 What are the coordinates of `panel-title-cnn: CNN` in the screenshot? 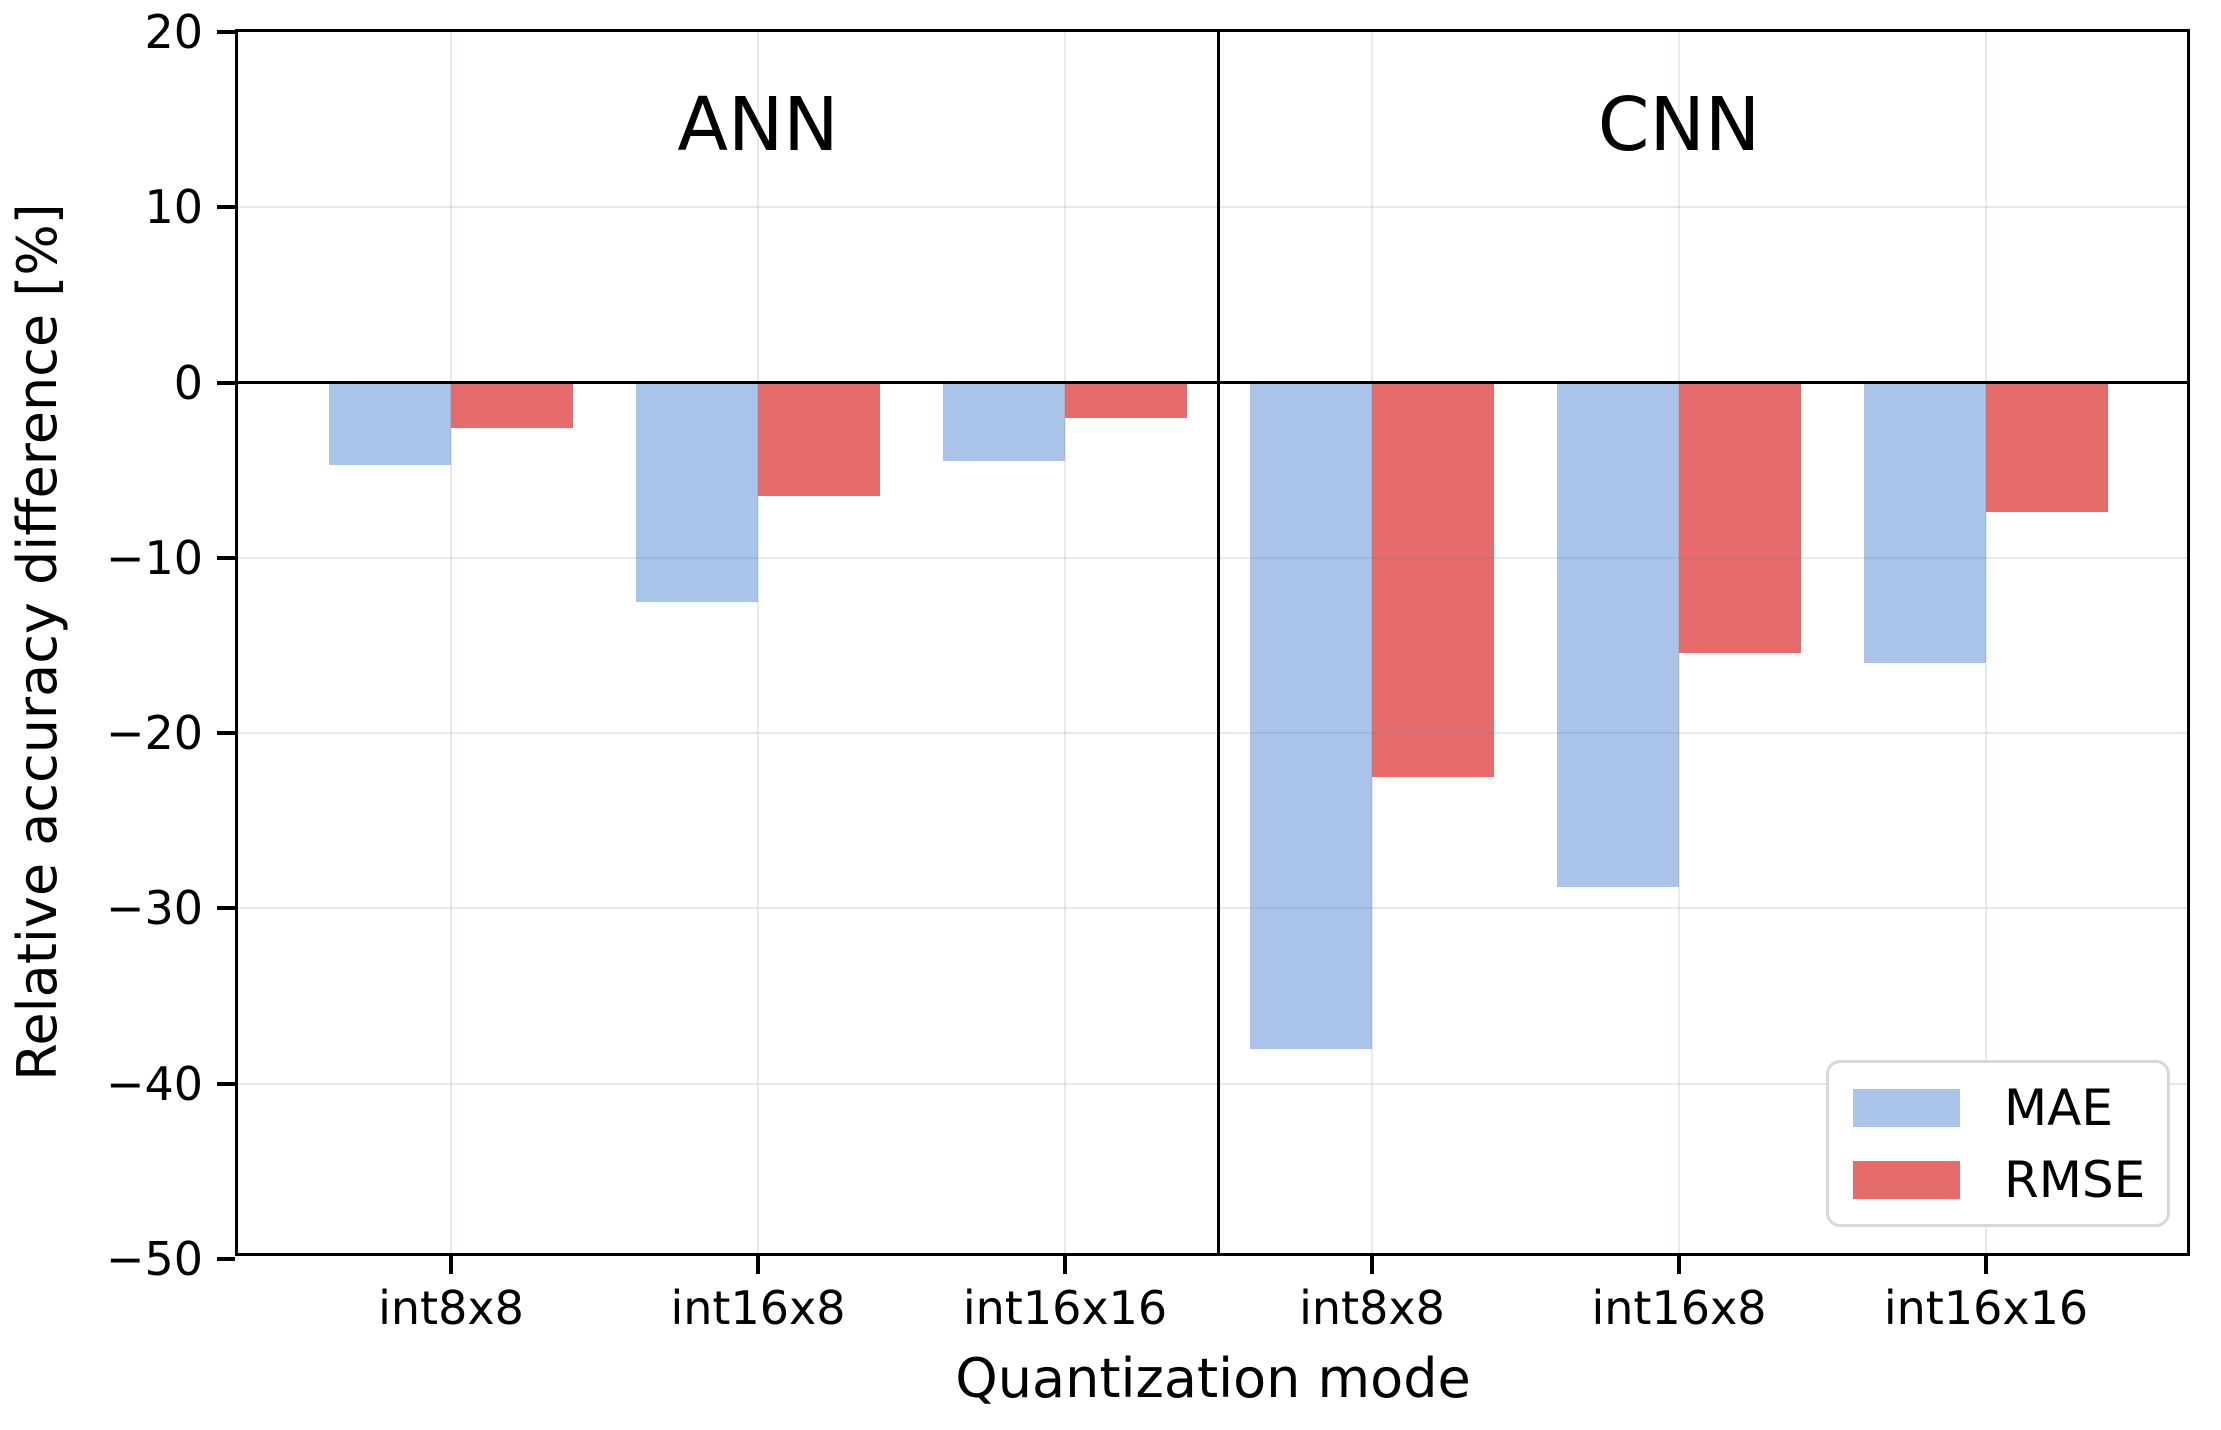 It's located at (1679, 125).